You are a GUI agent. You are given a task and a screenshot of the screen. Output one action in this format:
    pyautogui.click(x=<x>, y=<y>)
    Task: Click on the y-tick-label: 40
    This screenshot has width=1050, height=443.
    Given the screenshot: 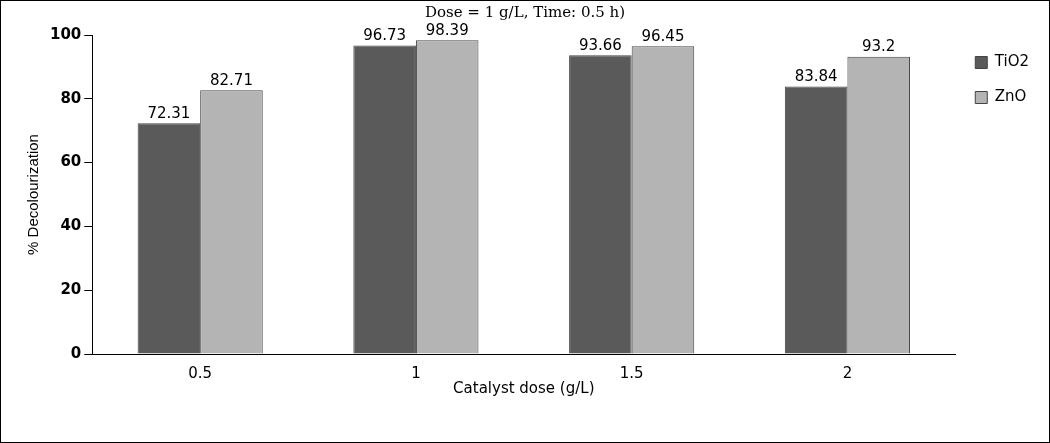 What is the action you would take?
    pyautogui.click(x=71, y=225)
    